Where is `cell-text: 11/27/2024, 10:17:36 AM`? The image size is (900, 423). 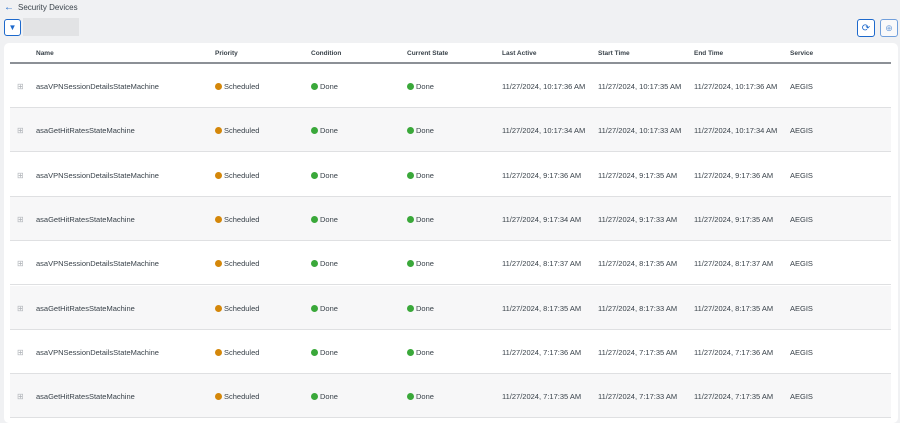 cell-text: 11/27/2024, 10:17:36 AM is located at coordinates (736, 86).